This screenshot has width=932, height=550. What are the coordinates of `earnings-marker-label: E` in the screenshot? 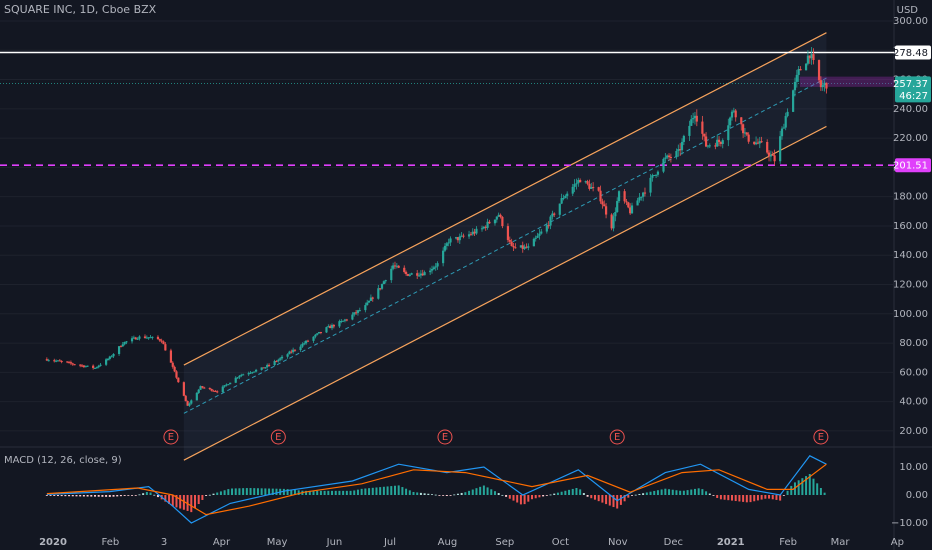 It's located at (278, 437).